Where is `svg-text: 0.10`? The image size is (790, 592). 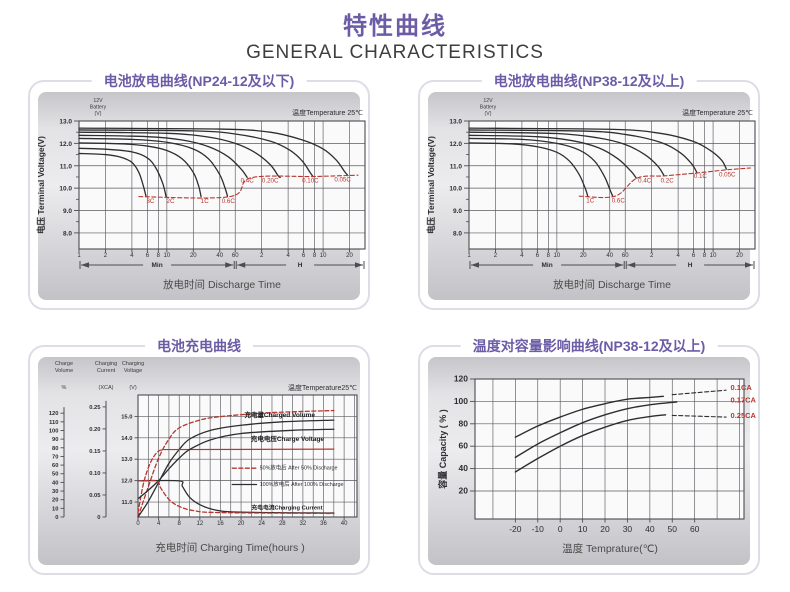
svg-text: 0.10 is located at coordinates (94, 474).